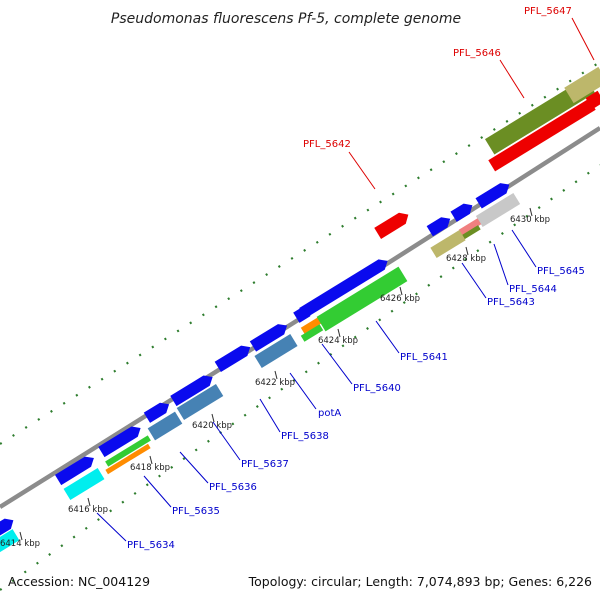 This screenshot has width=600, height=600. What do you see at coordinates (329, 413) in the screenshot?
I see `gene-label-text: potA` at bounding box center [329, 413].